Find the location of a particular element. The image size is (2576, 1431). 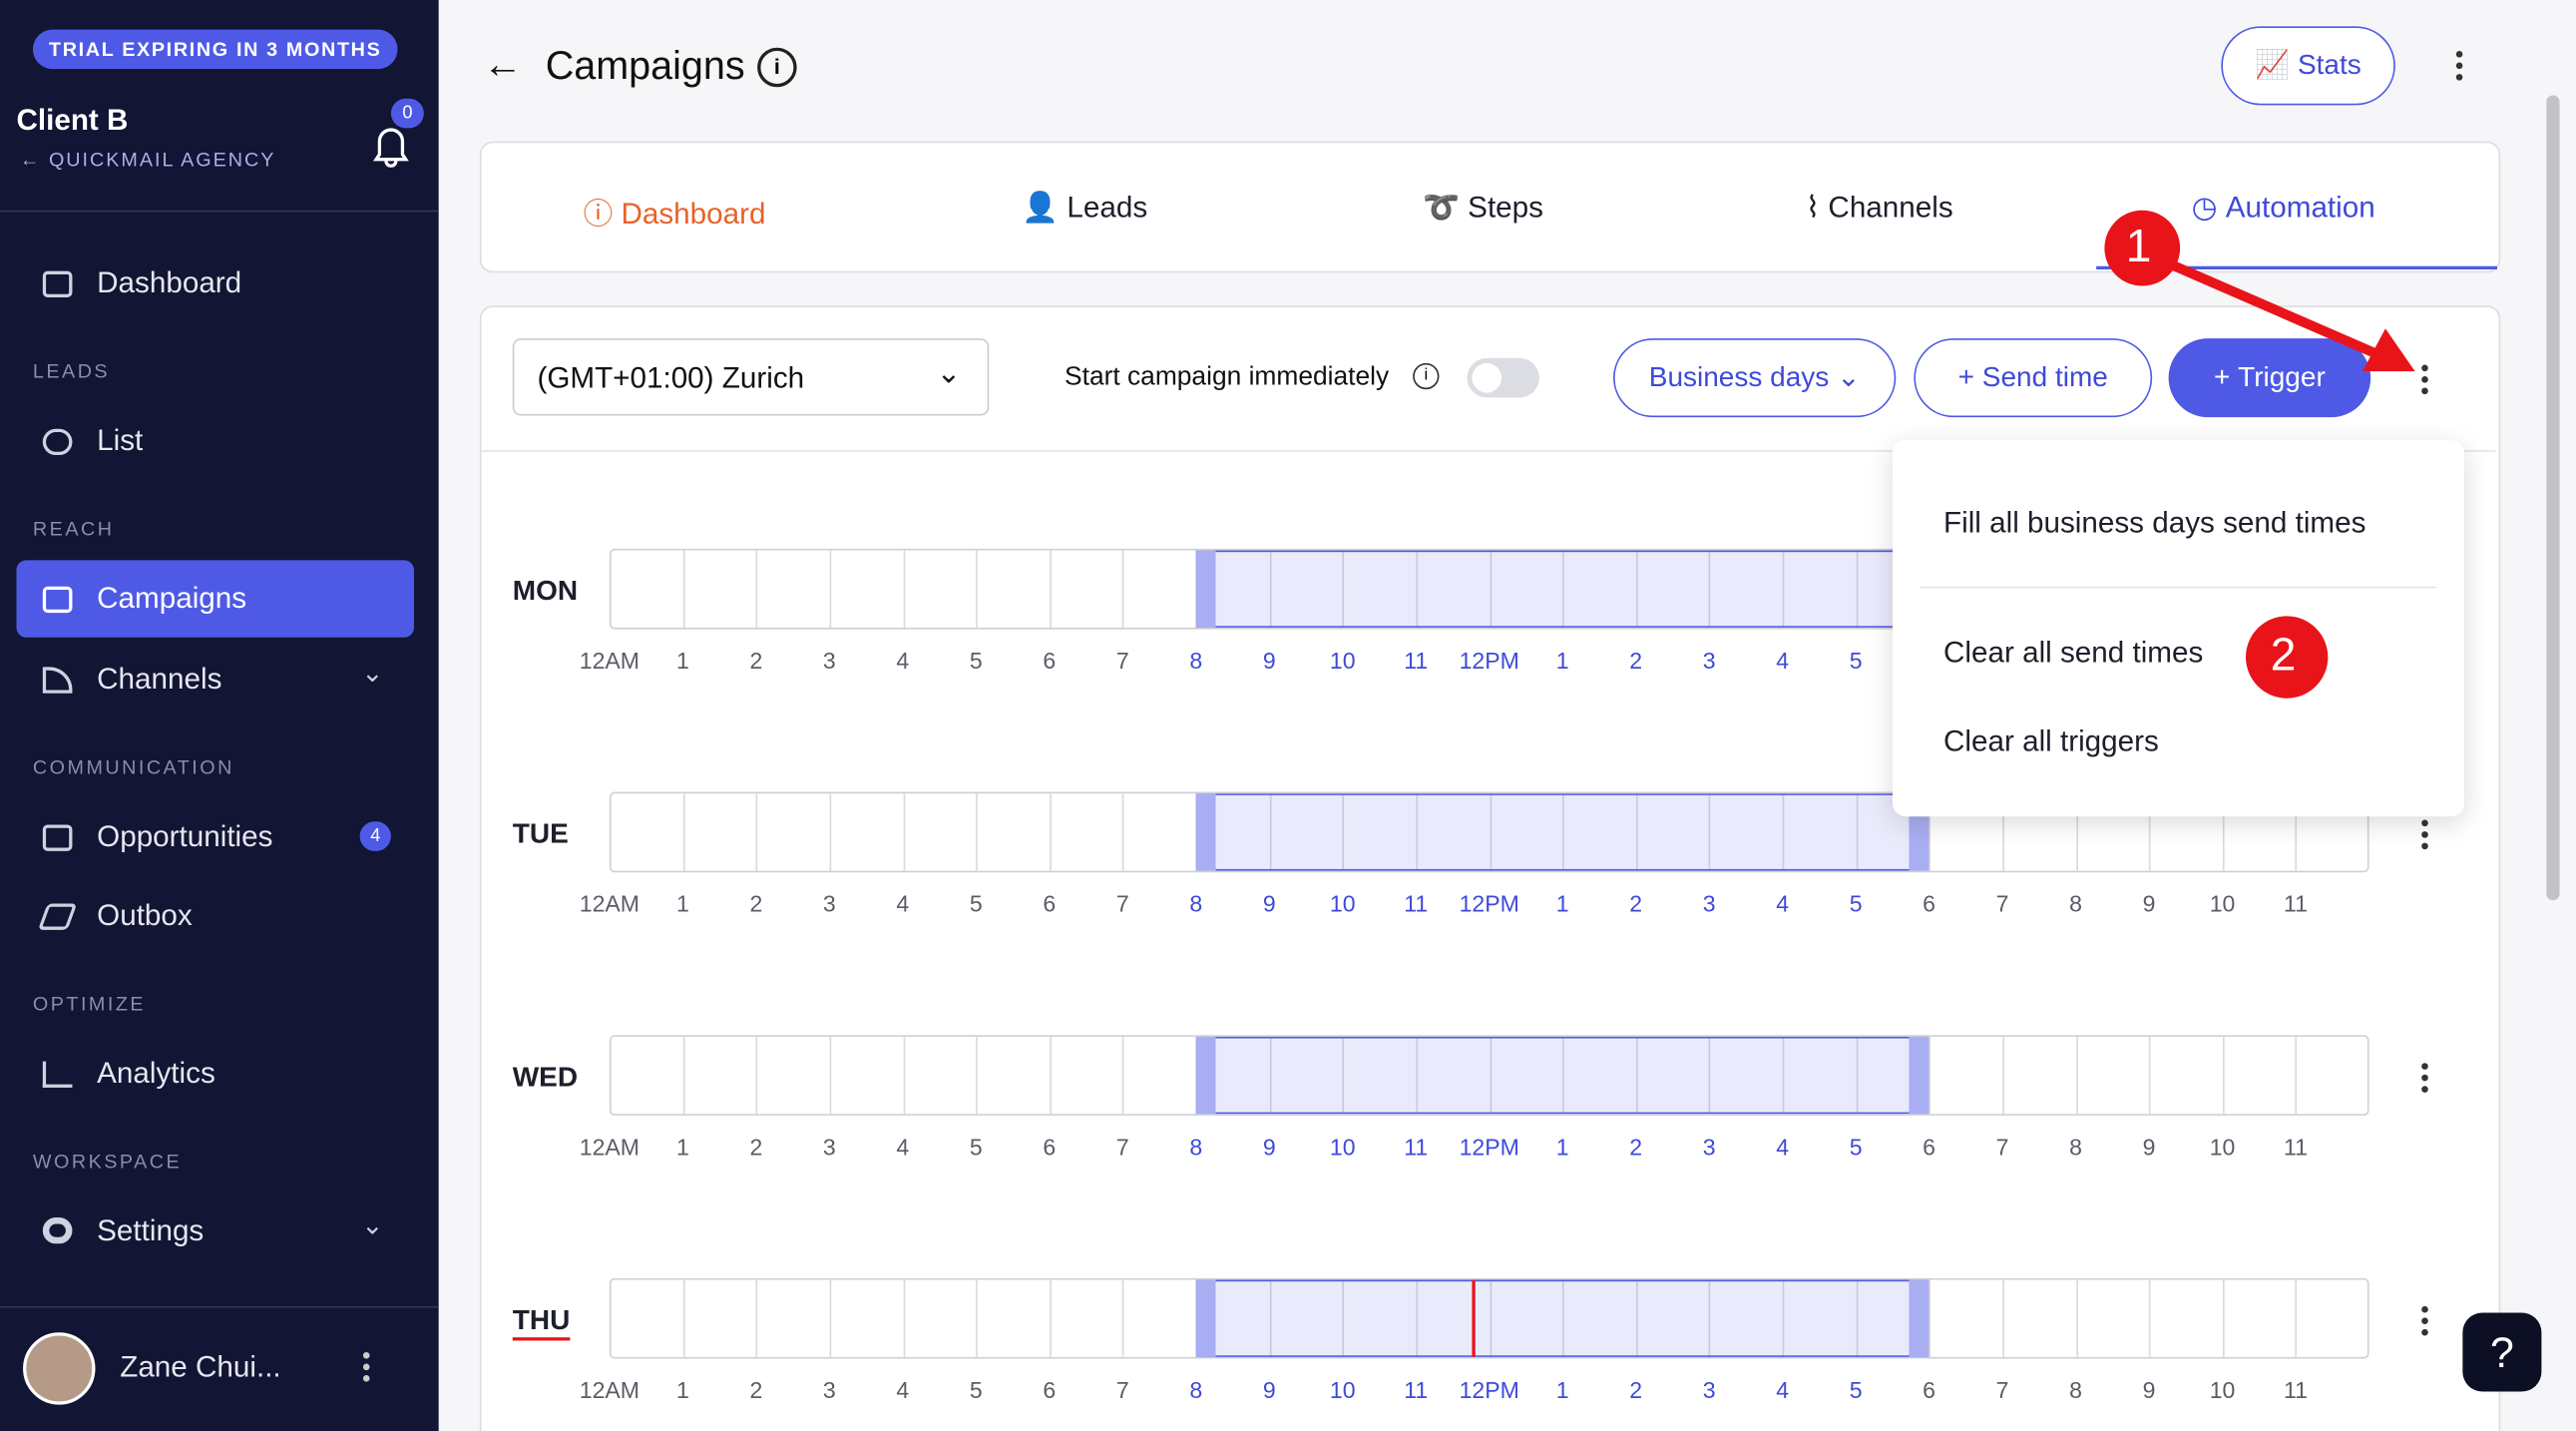

toggle is located at coordinates (1503, 377).